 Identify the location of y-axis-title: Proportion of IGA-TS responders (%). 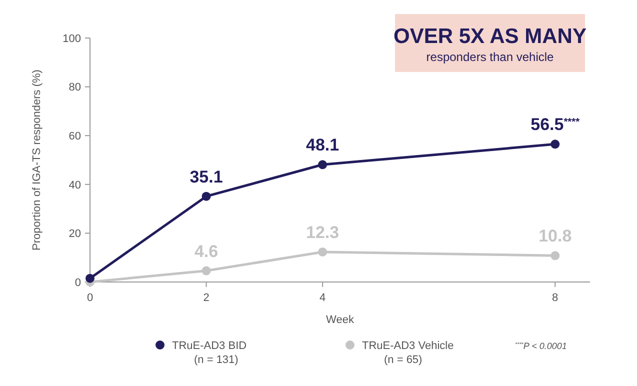
(37, 160).